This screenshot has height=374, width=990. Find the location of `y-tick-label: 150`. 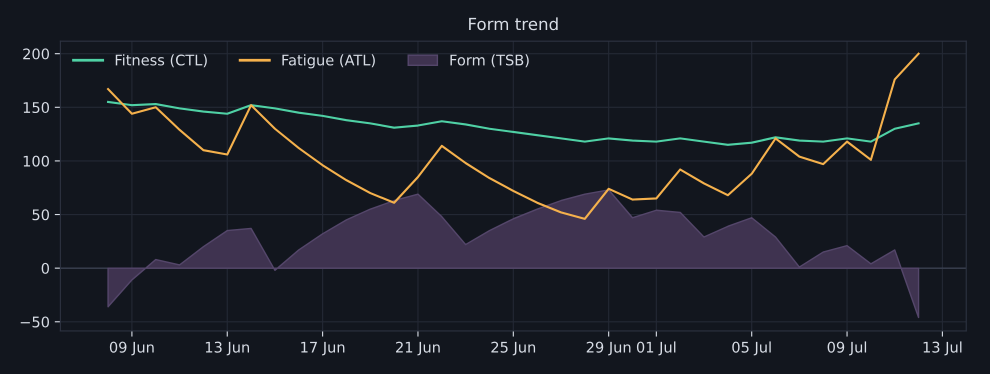

y-tick-label: 150 is located at coordinates (37, 108).